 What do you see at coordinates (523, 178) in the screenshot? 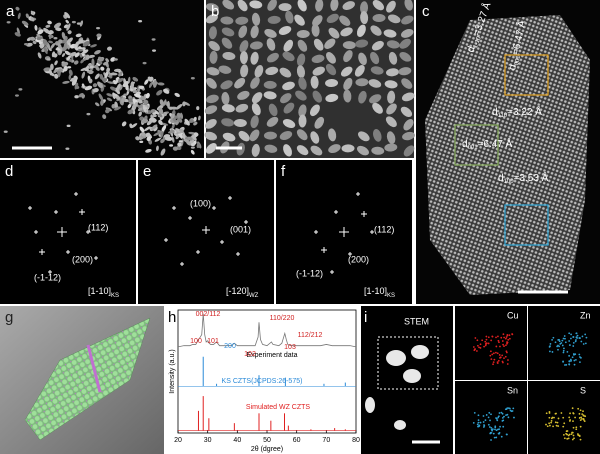
I see `lattice-spacing: d100=3.53 Å` at bounding box center [523, 178].